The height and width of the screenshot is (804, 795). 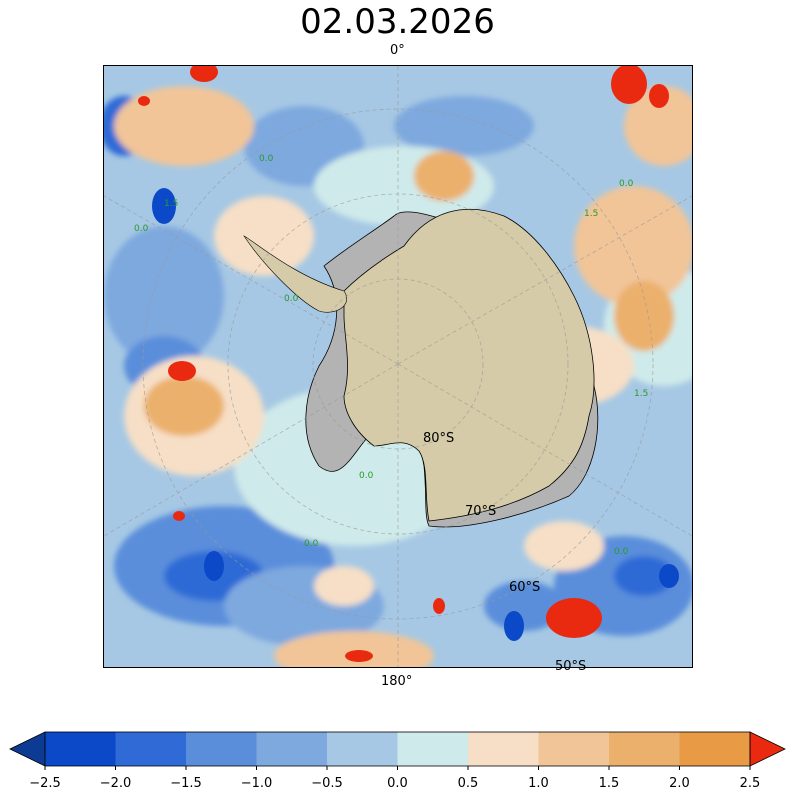 What do you see at coordinates (186, 783) in the screenshot?
I see `colorbar-tick-label: −1.5` at bounding box center [186, 783].